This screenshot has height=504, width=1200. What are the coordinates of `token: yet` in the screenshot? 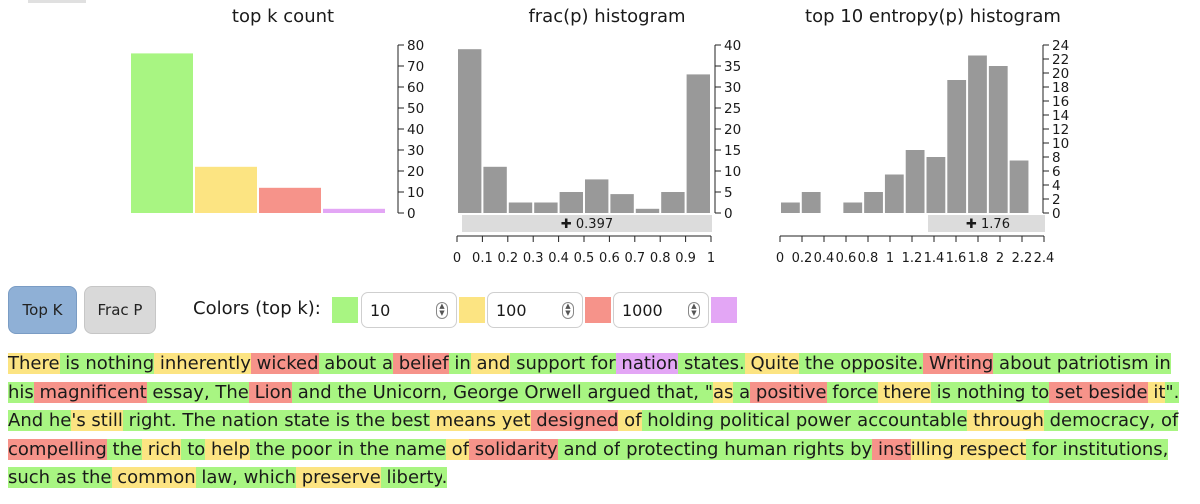 It's located at (513, 420).